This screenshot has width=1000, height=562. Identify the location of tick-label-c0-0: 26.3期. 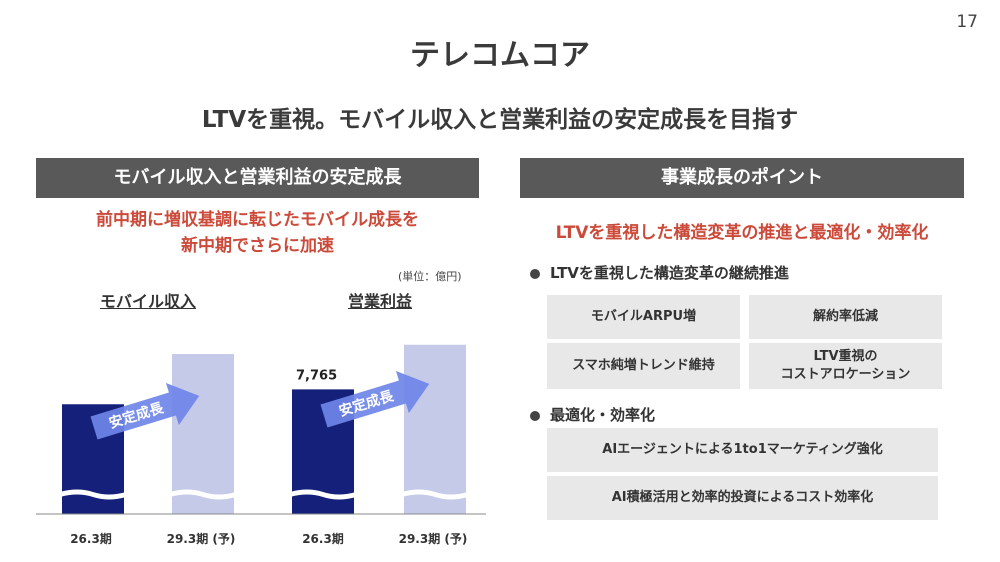
(91, 539).